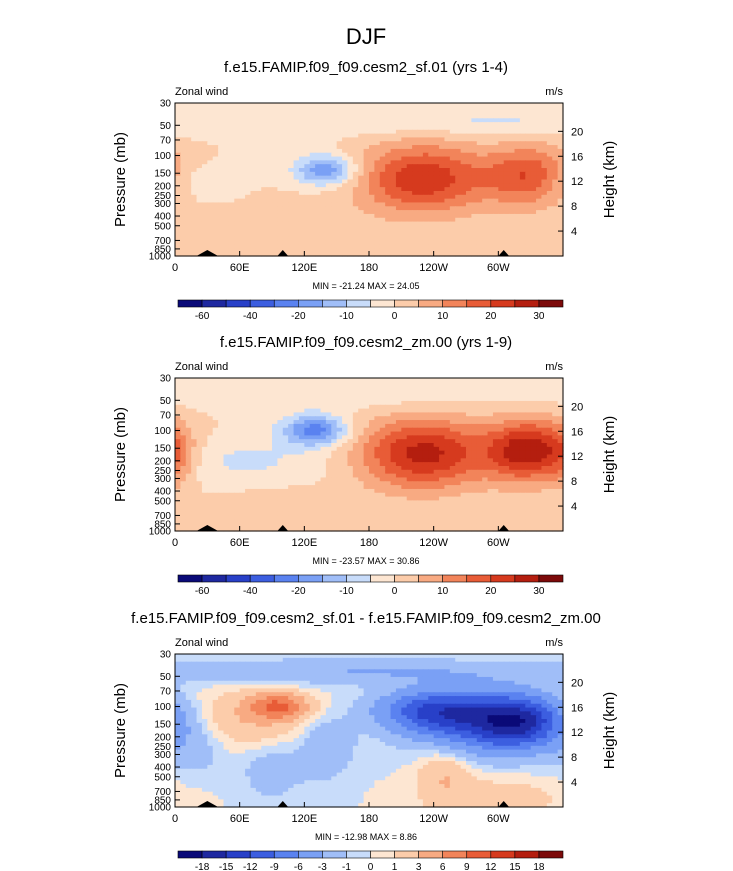  What do you see at coordinates (395, 316) in the screenshot?
I see `colorbar-label: 0` at bounding box center [395, 316].